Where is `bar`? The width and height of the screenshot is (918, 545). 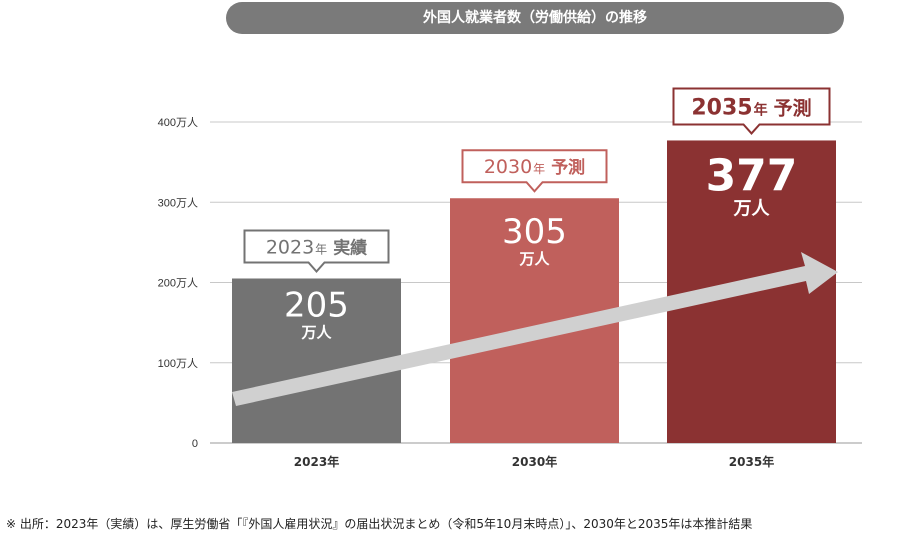
bar is located at coordinates (316, 360).